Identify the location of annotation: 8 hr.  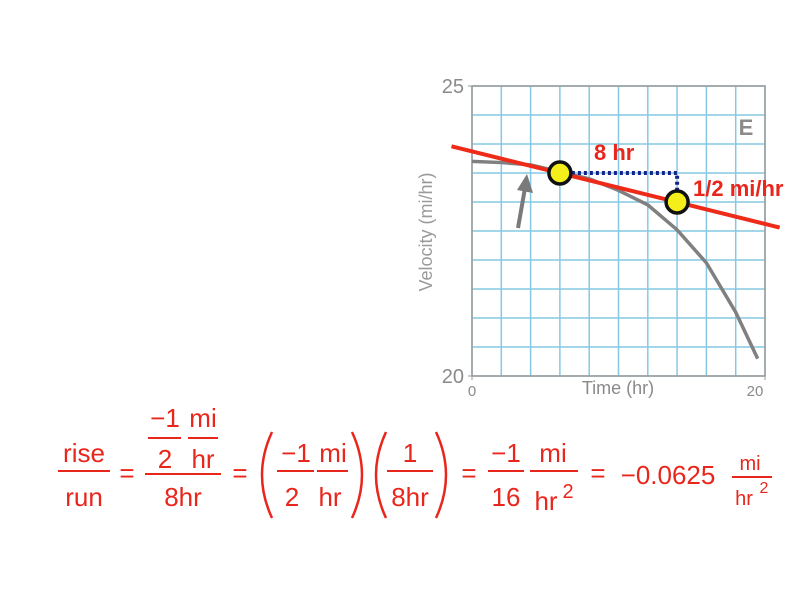
(614, 152).